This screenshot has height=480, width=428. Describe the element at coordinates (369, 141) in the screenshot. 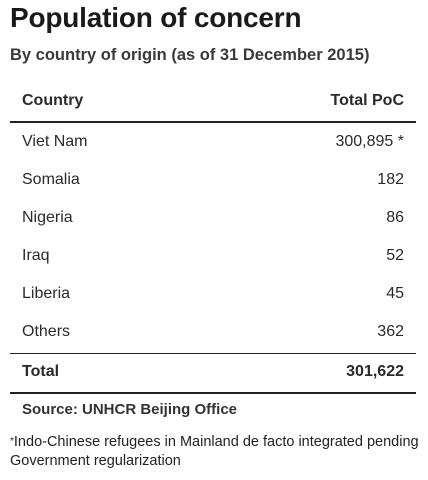

I see `total-cell: 300,895 *` at that location.